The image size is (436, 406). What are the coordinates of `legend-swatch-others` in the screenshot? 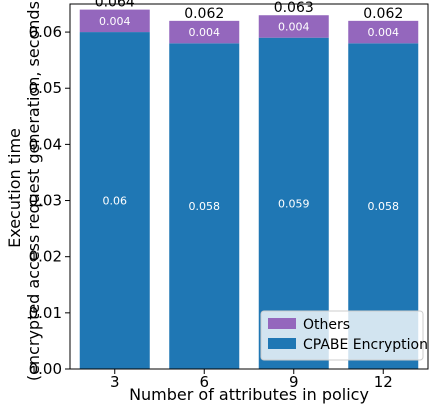 It's located at (282, 323).